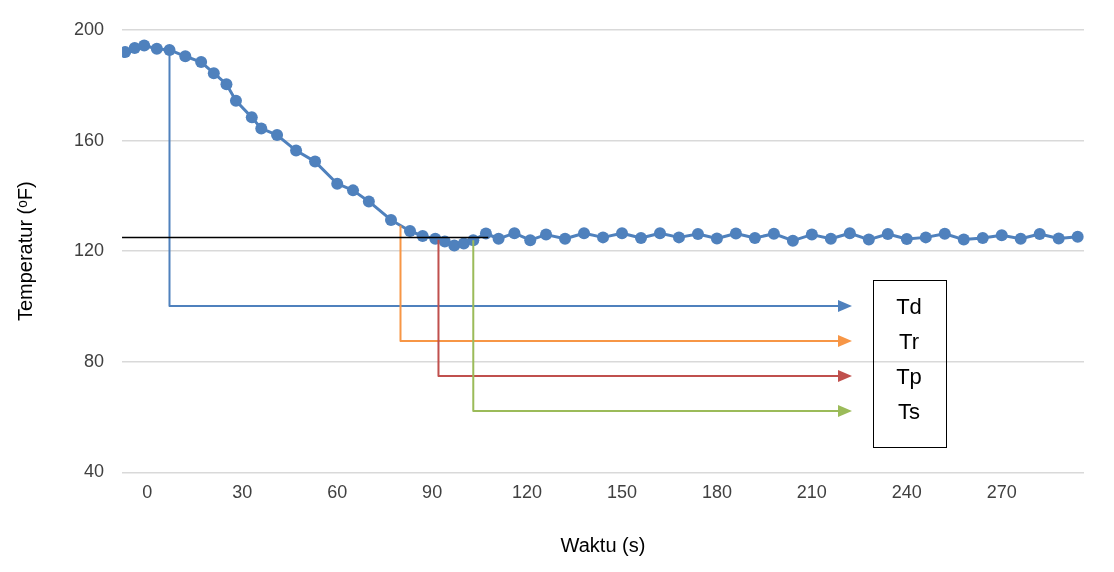 This screenshot has height=572, width=1114. I want to click on y-tick-label: 200, so click(89, 28).